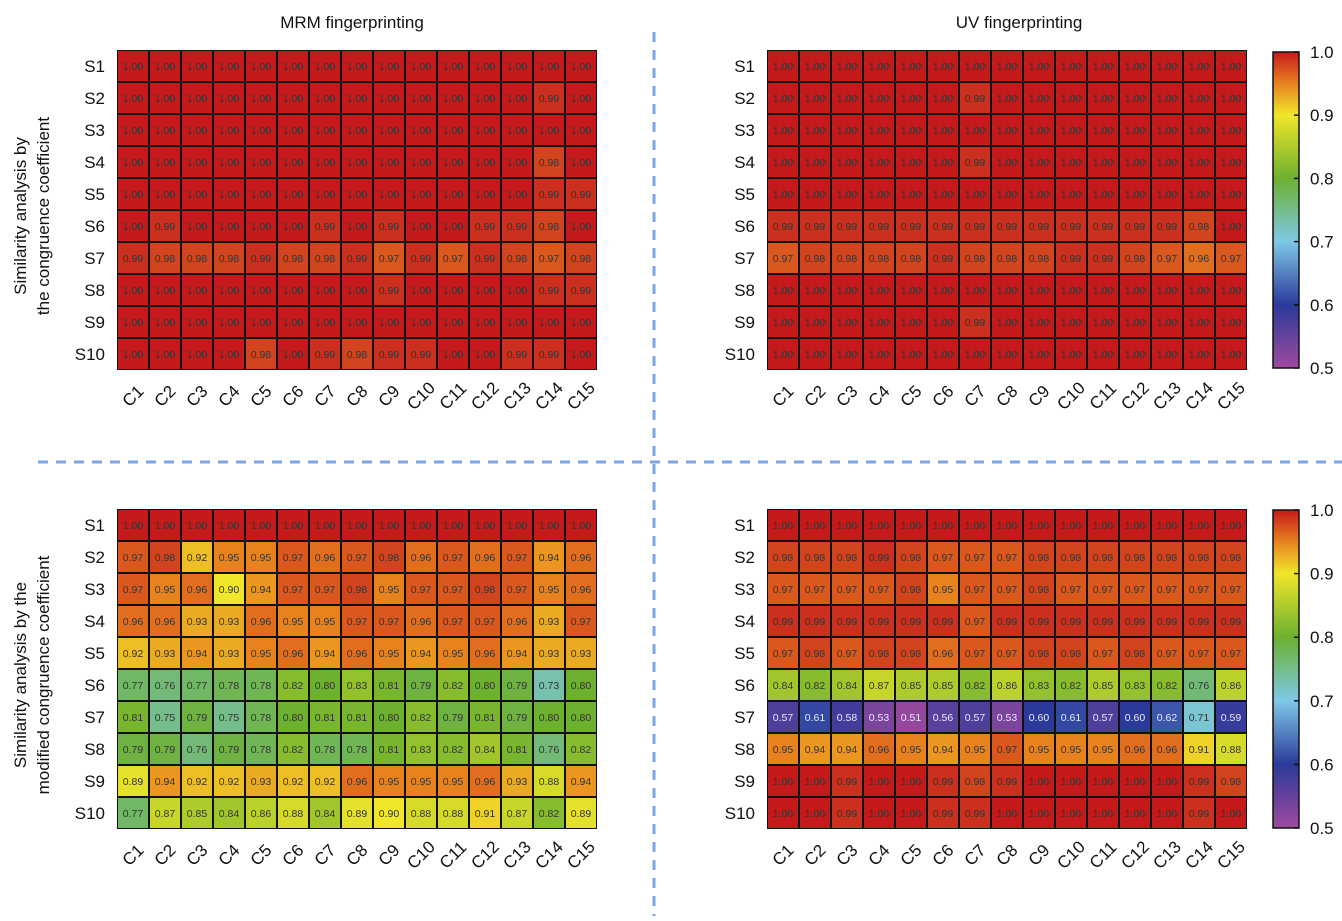 This screenshot has height=921, width=1342. Describe the element at coordinates (548, 854) in the screenshot. I see `x-tick-label: C14` at that location.